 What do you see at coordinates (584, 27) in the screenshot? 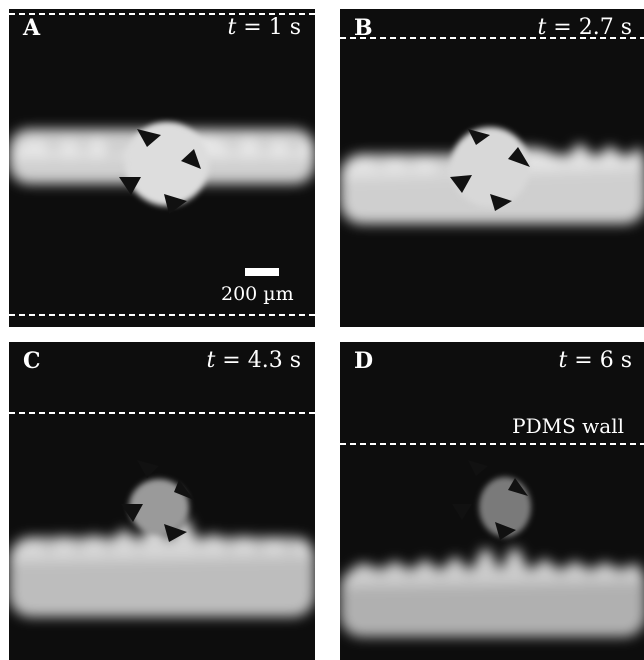
I see `time-label: t = 2.7 s` at bounding box center [584, 27].